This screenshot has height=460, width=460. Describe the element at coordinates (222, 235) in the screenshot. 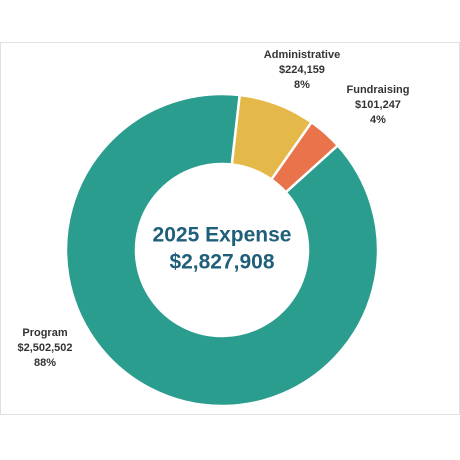

I see `chart-title: 2025 Expense` at that location.